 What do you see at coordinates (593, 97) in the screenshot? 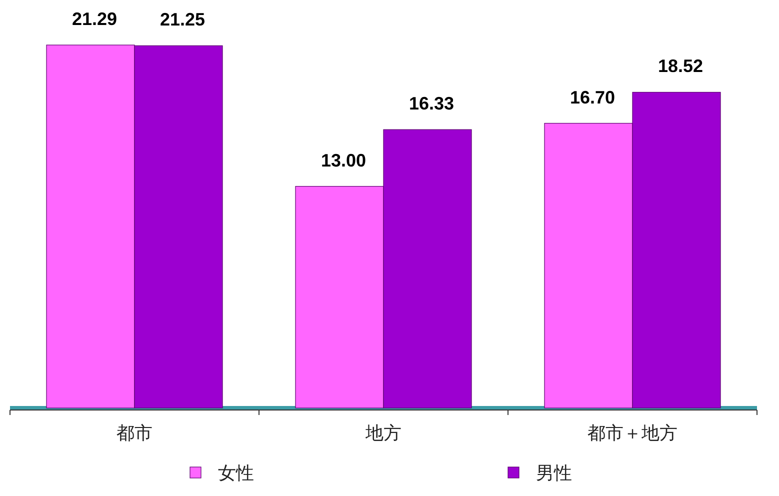
I see `data-label: 16.70` at bounding box center [593, 97].